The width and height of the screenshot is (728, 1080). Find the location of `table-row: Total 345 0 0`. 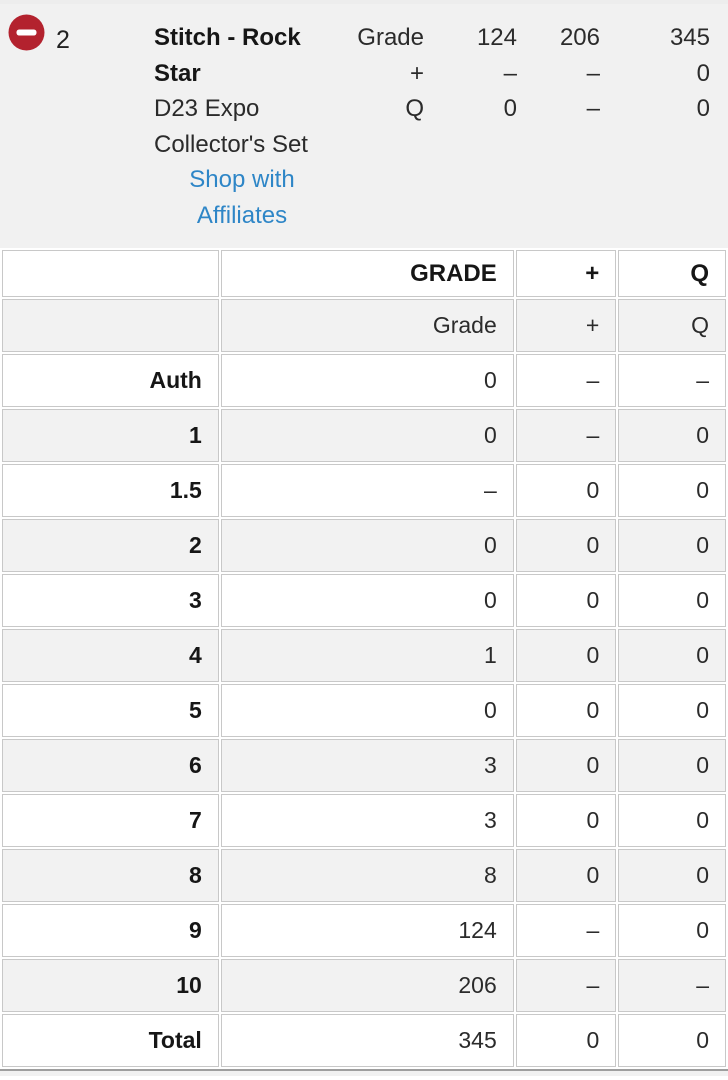

table-row: Total 345 0 0 is located at coordinates (364, 1040).